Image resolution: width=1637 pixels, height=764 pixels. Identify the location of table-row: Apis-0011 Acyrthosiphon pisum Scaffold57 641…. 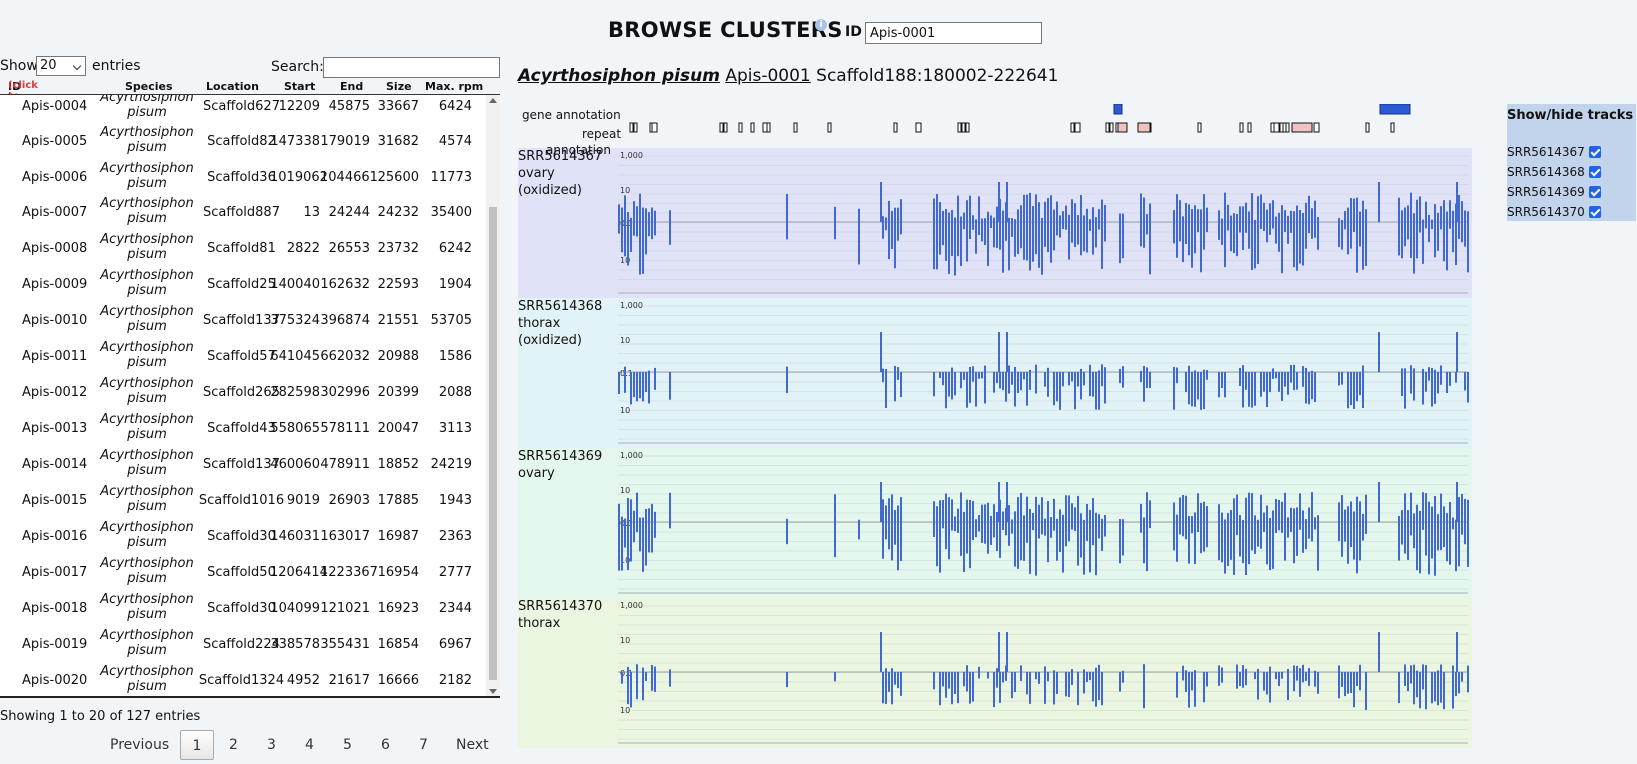
(242, 357).